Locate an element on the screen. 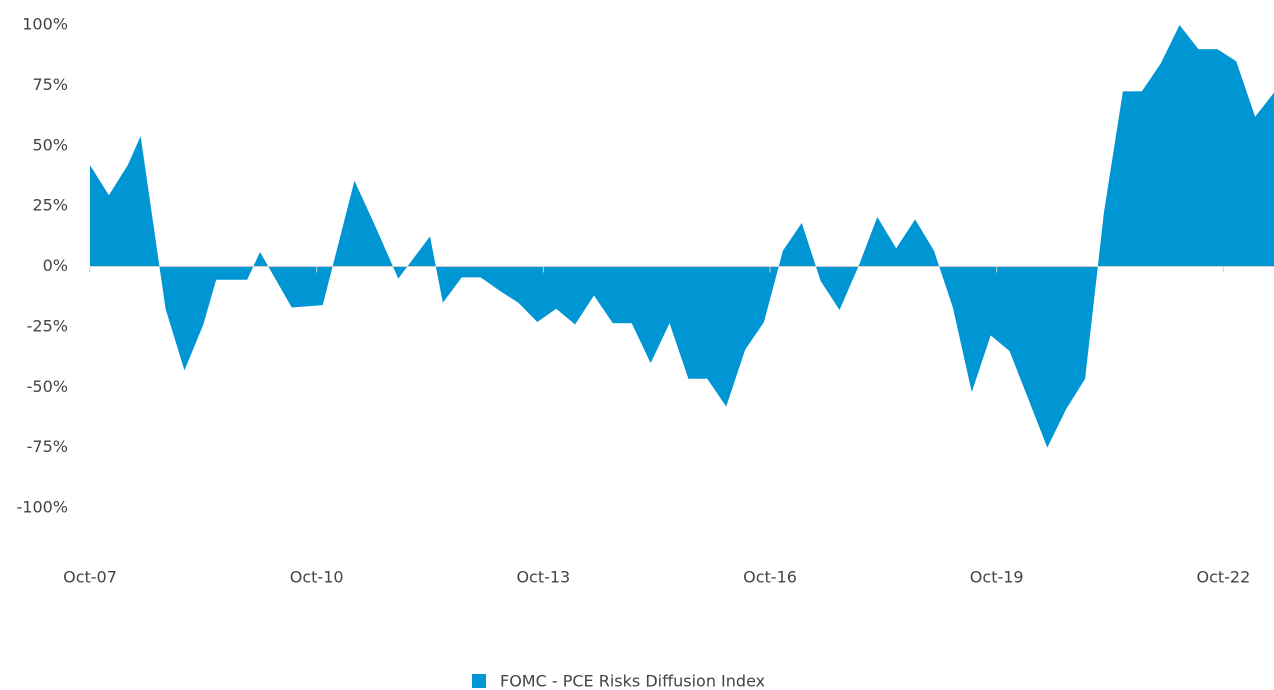 The height and width of the screenshot is (690, 1274). x-tick-label: Oct-10 is located at coordinates (317, 577).